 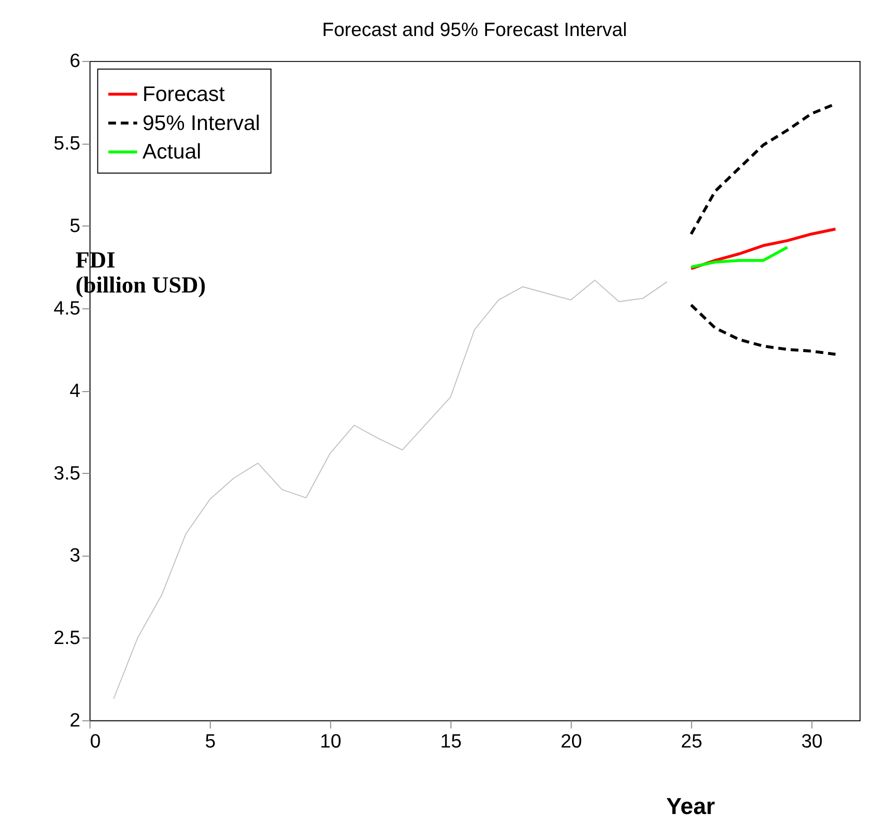 I want to click on y-tick-label: 4, so click(x=75, y=391).